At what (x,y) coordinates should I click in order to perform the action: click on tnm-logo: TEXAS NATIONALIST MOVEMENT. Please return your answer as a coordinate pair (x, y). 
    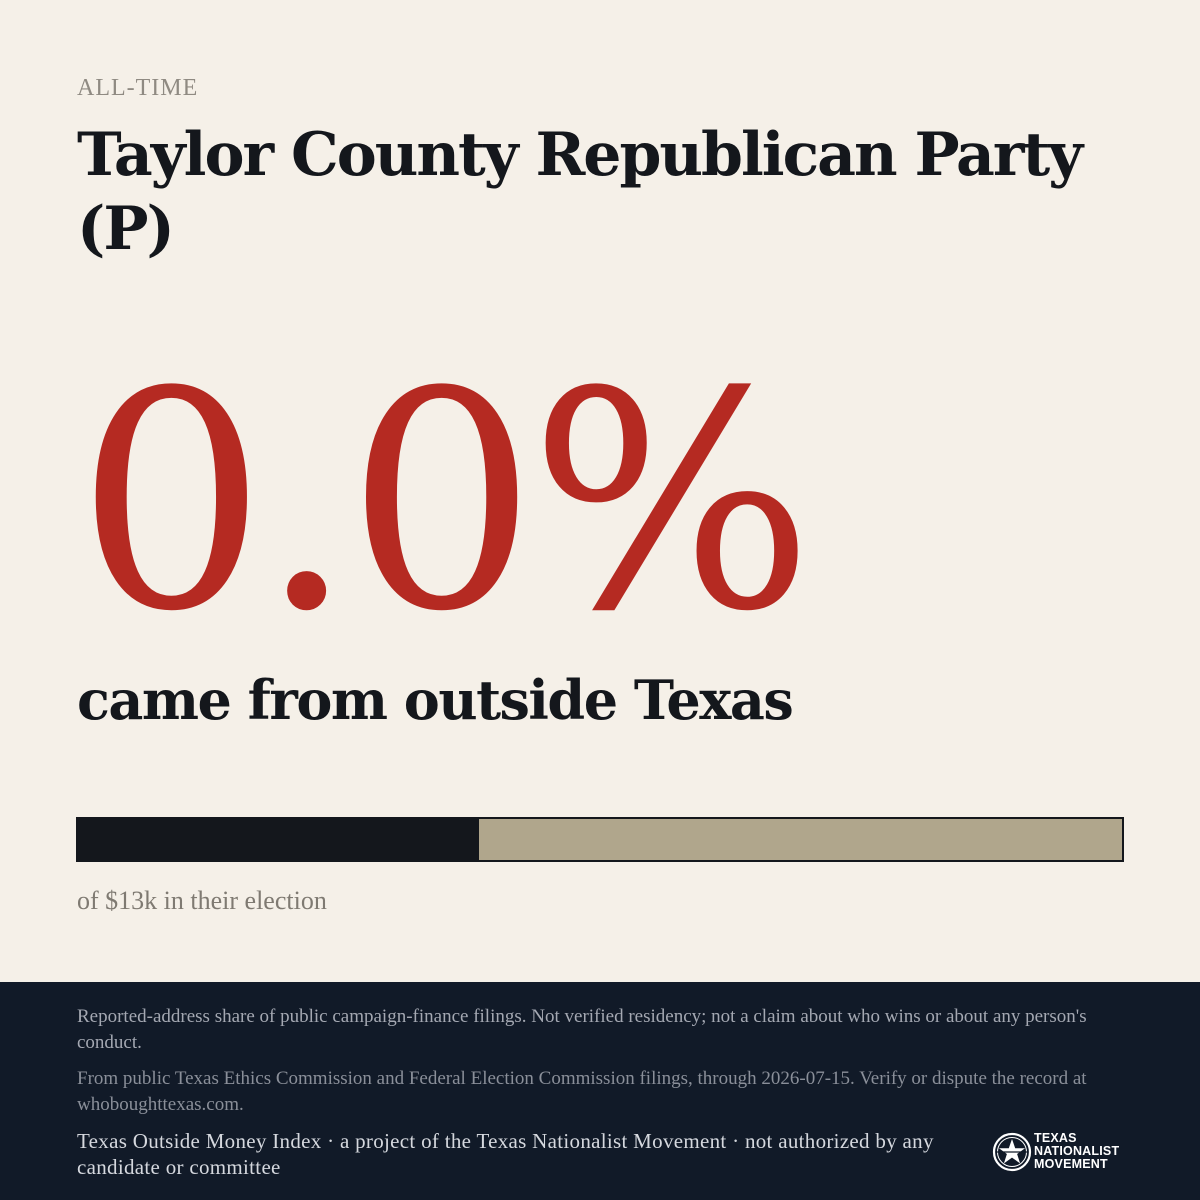
    Looking at the image, I should click on (1062, 1152).